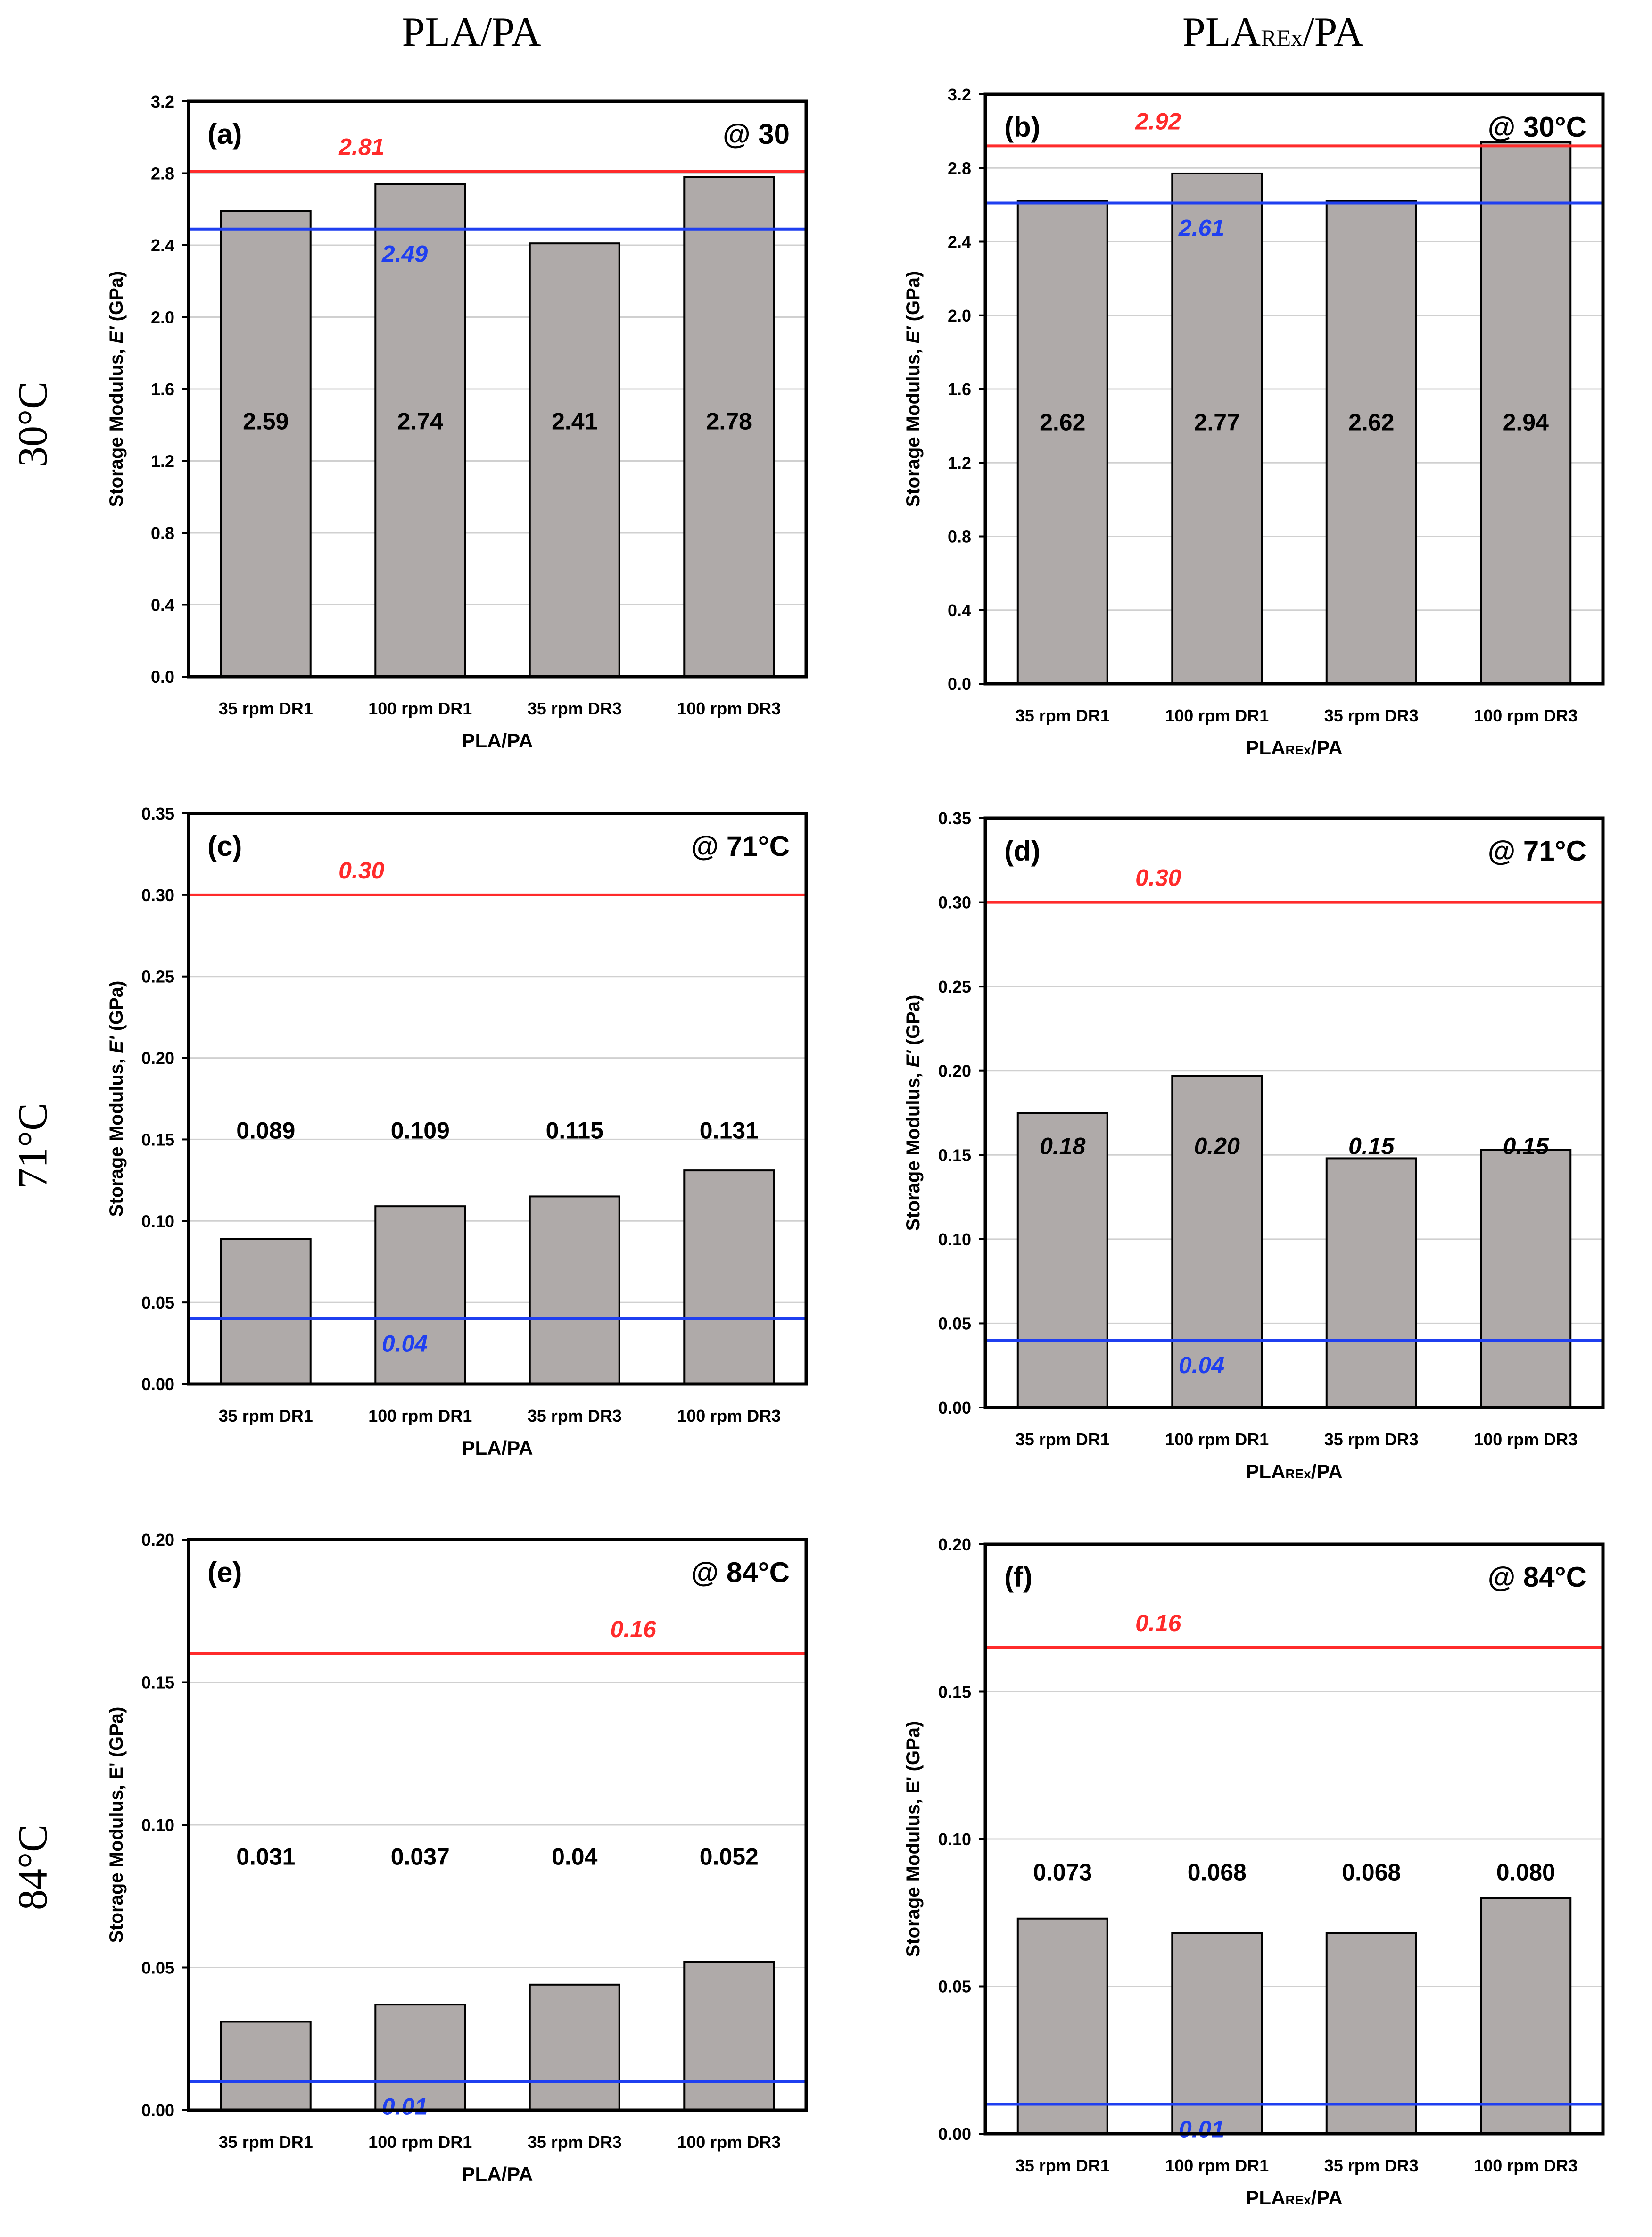 The height and width of the screenshot is (2237, 1652). What do you see at coordinates (157, 1140) in the screenshot?
I see `y-tick-label: 0.15` at bounding box center [157, 1140].